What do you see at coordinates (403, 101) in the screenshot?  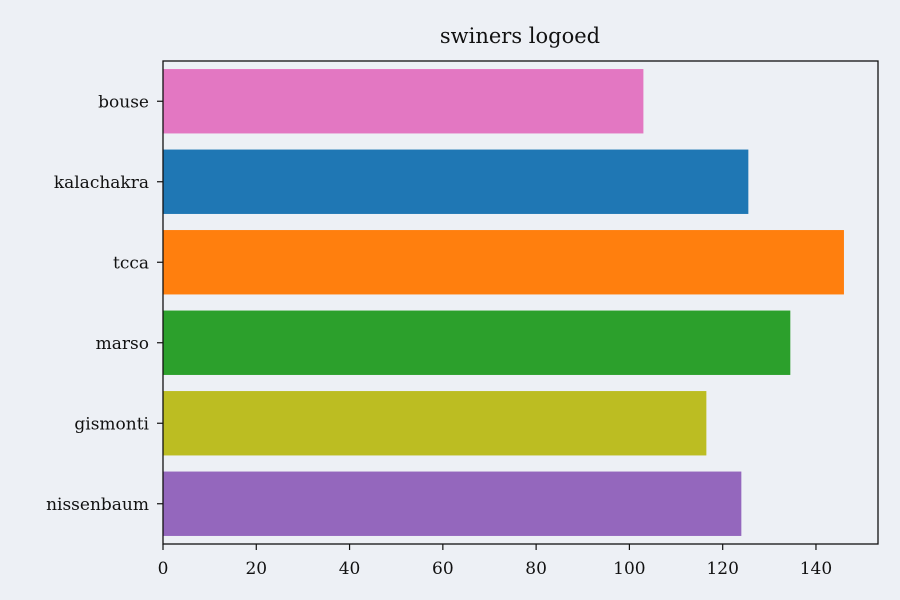 I see `bar-bouse` at bounding box center [403, 101].